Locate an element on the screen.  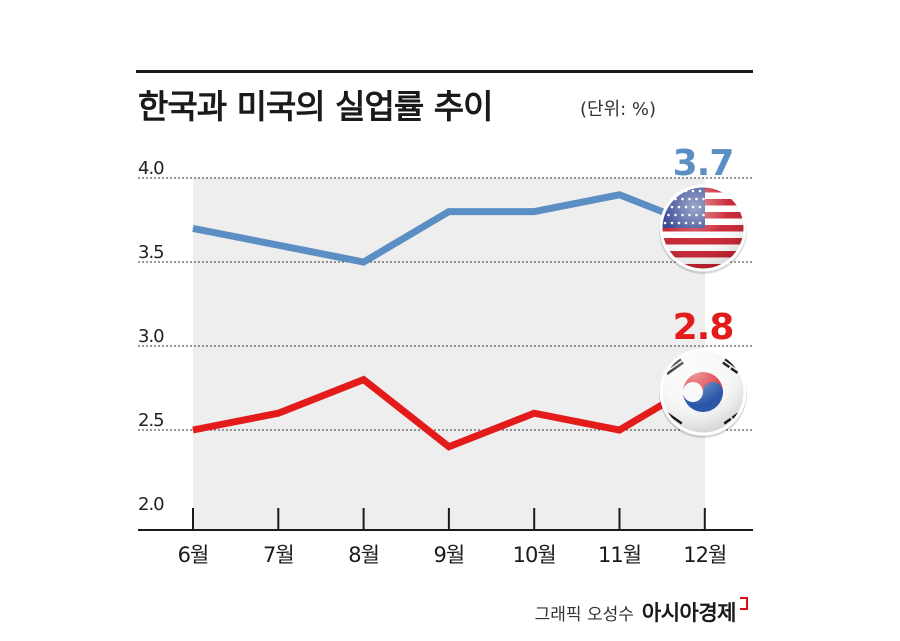
chart-title: 한국과 미국의 실업률 추이 is located at coordinates (315, 106).